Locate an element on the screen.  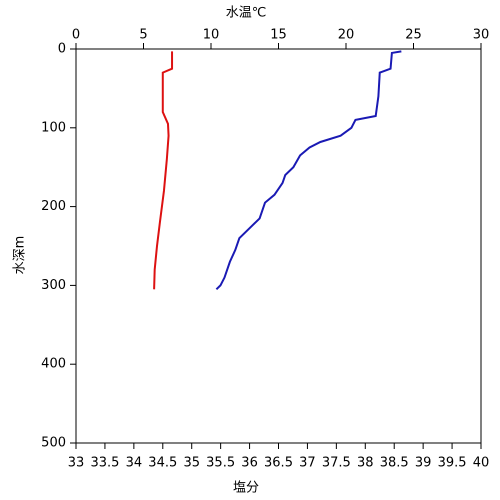
x2-tick-label: 40 is located at coordinates (481, 463).